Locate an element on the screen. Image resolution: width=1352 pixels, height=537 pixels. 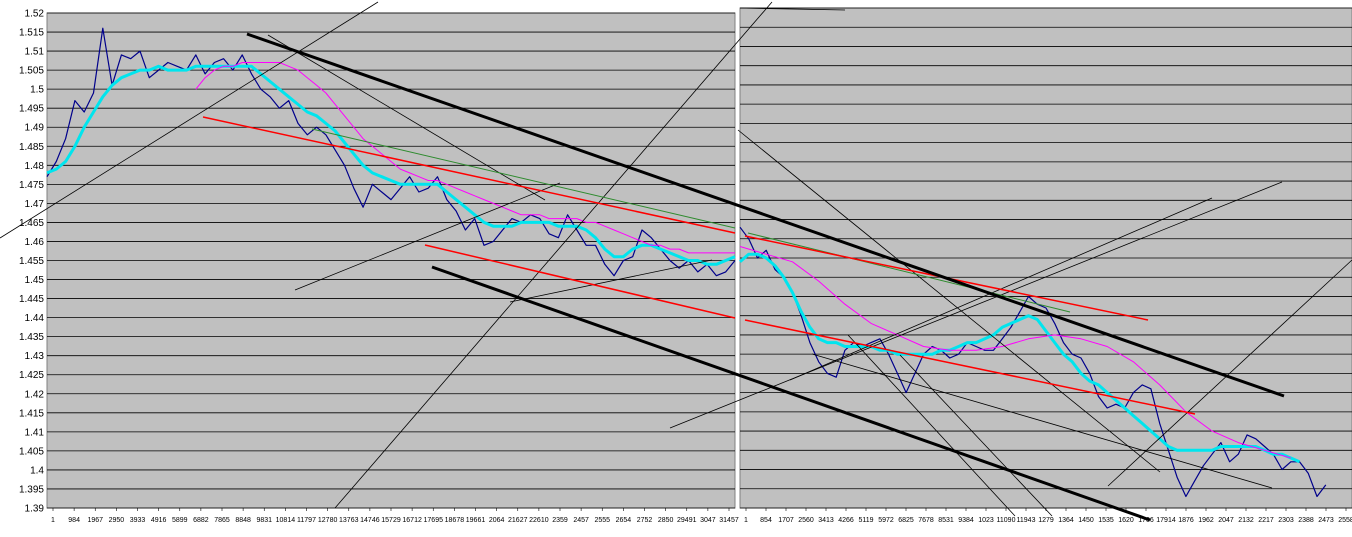
y-tick-label: 1.44 is located at coordinates (35, 318).